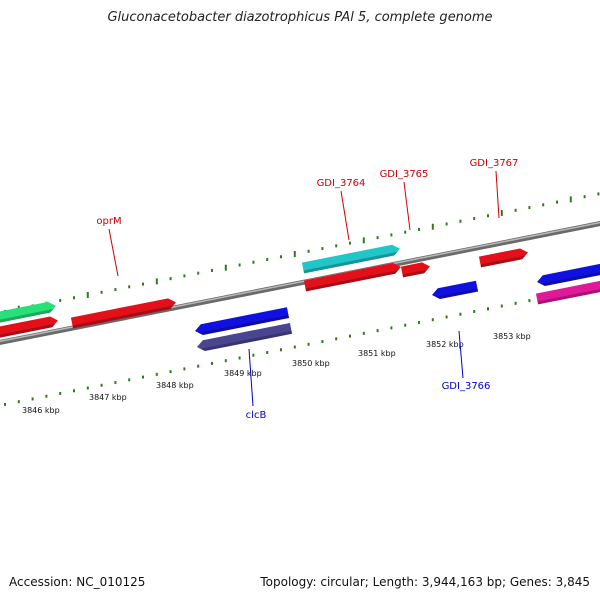 The image size is (600, 600). I want to click on gene-clcb-body, so click(245, 337).